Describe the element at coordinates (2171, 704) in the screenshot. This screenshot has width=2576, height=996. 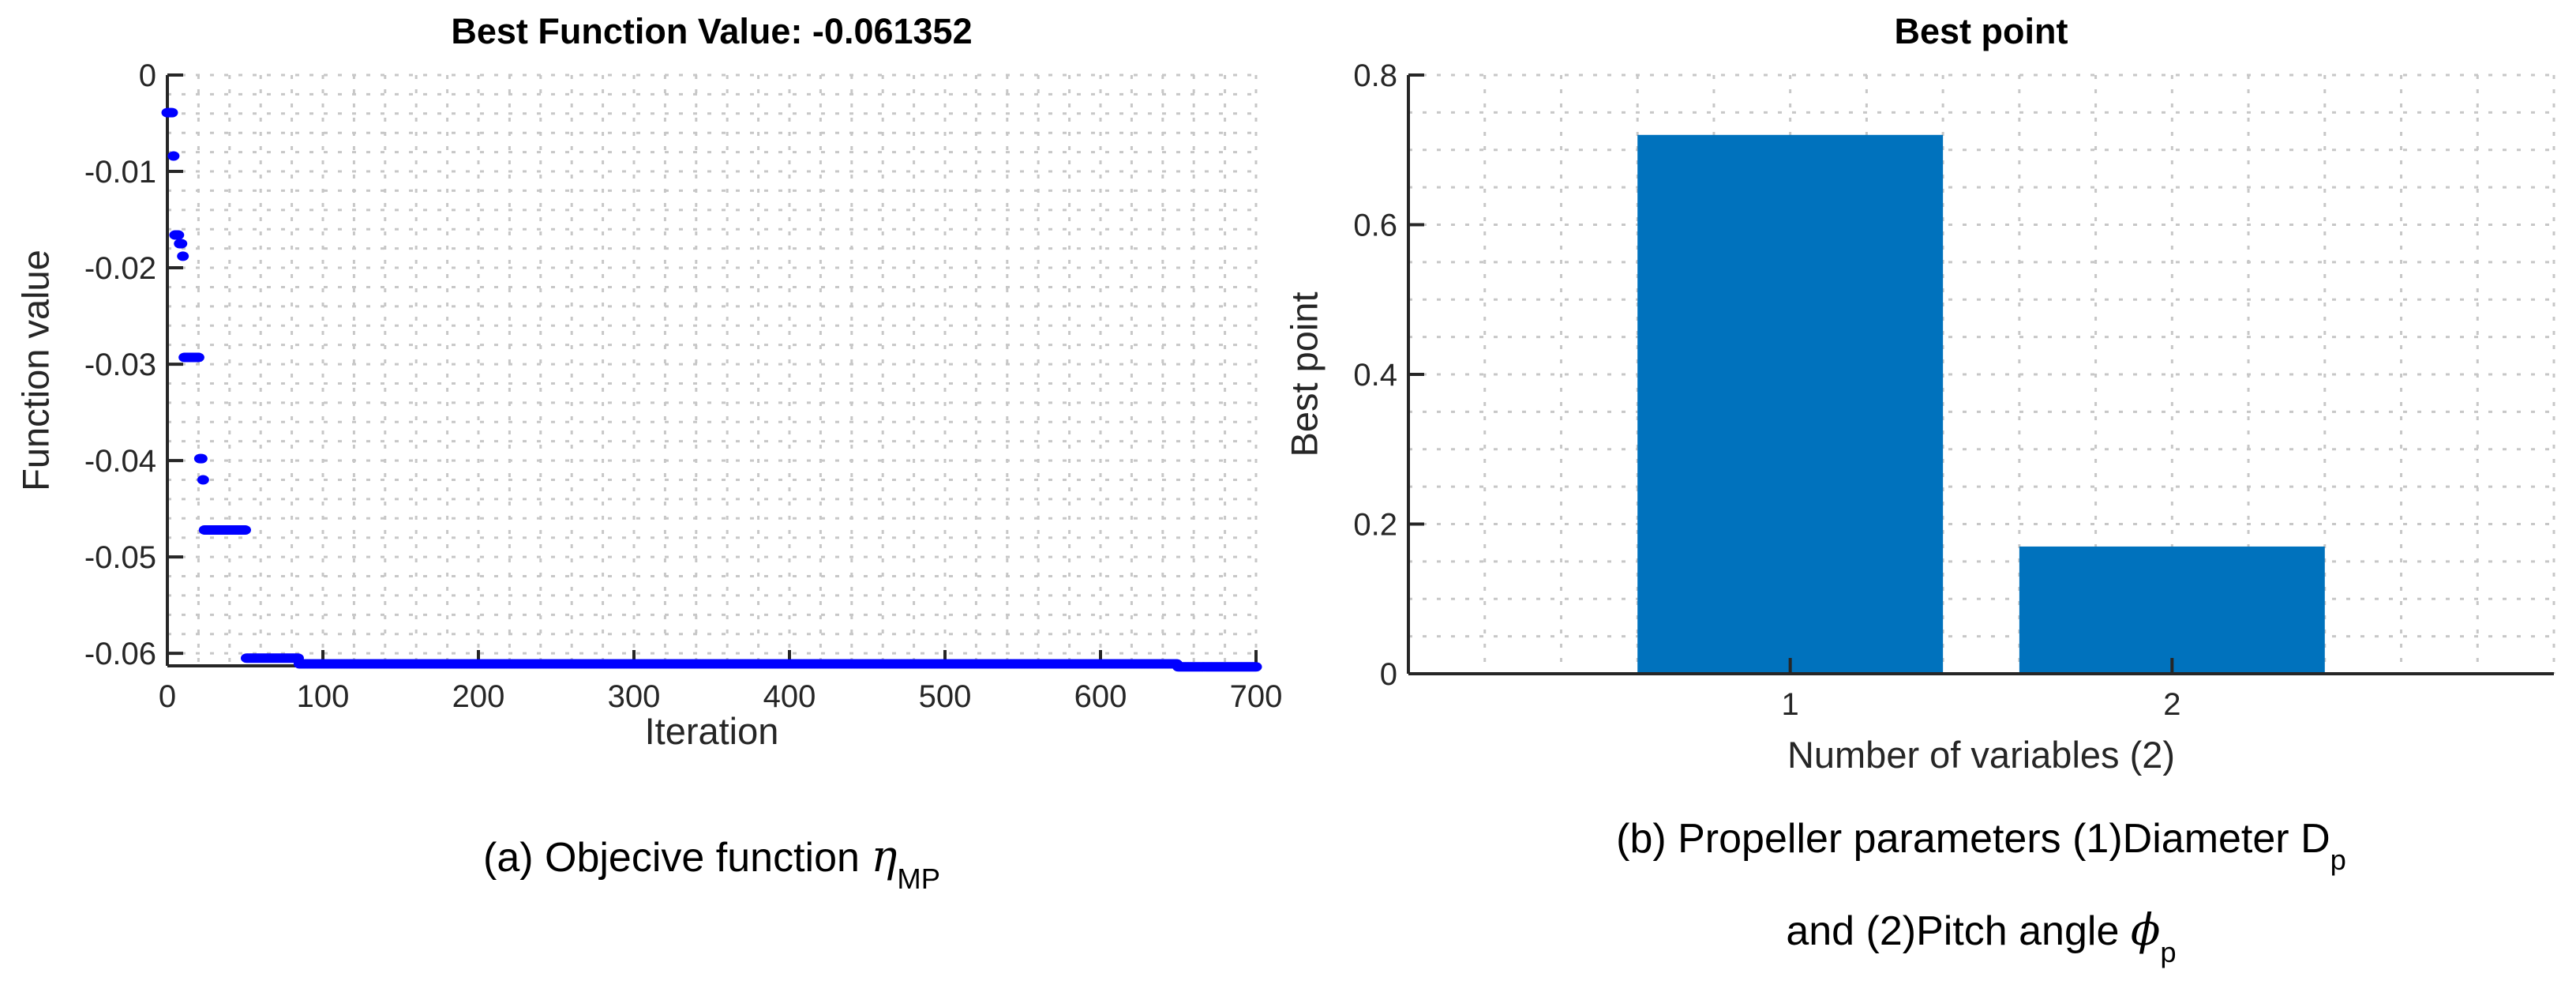
I see `right-x-tick-label: 2` at that location.